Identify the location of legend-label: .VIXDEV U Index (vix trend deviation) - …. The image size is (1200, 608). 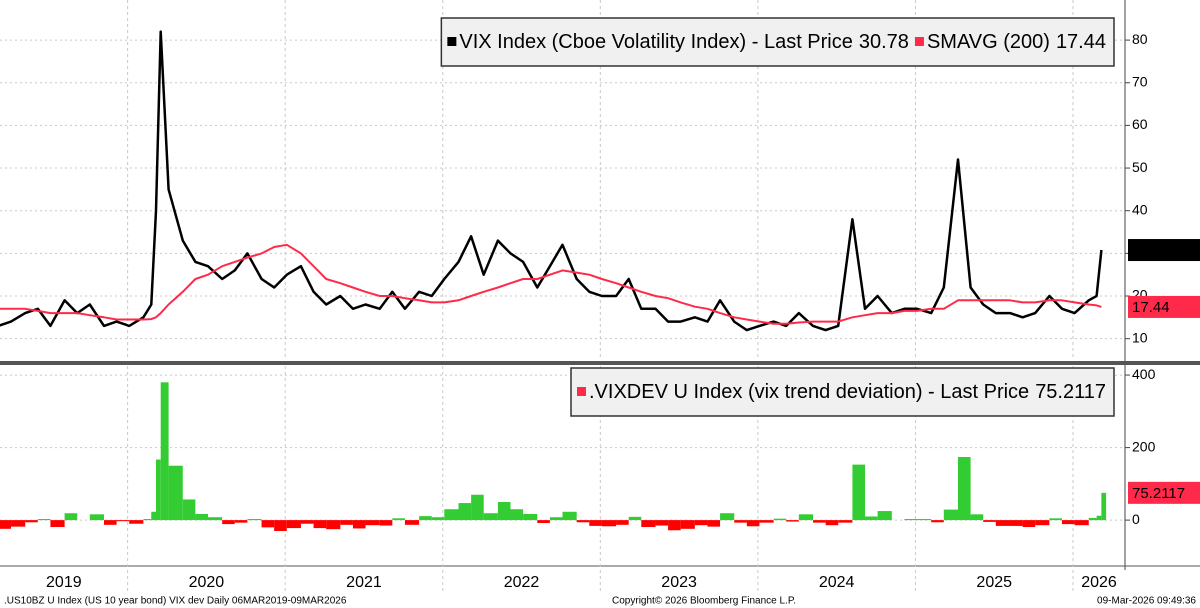
(847, 392).